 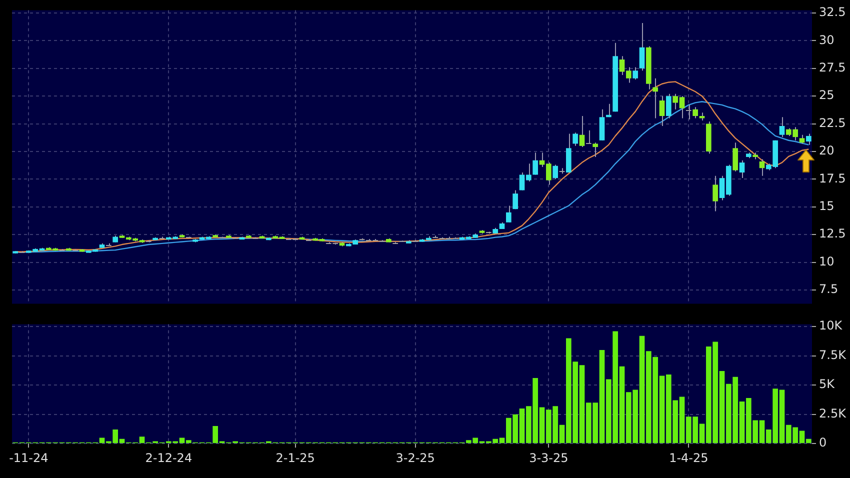 I want to click on y-tick-label: 15, so click(x=826, y=205).